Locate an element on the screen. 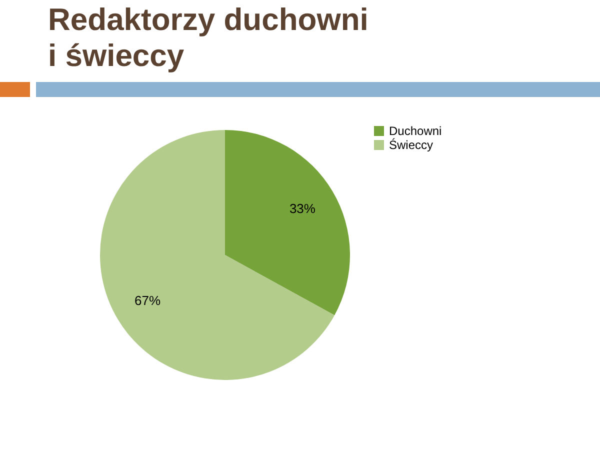 The height and width of the screenshot is (450, 600). data-label: 33% is located at coordinates (302, 208).